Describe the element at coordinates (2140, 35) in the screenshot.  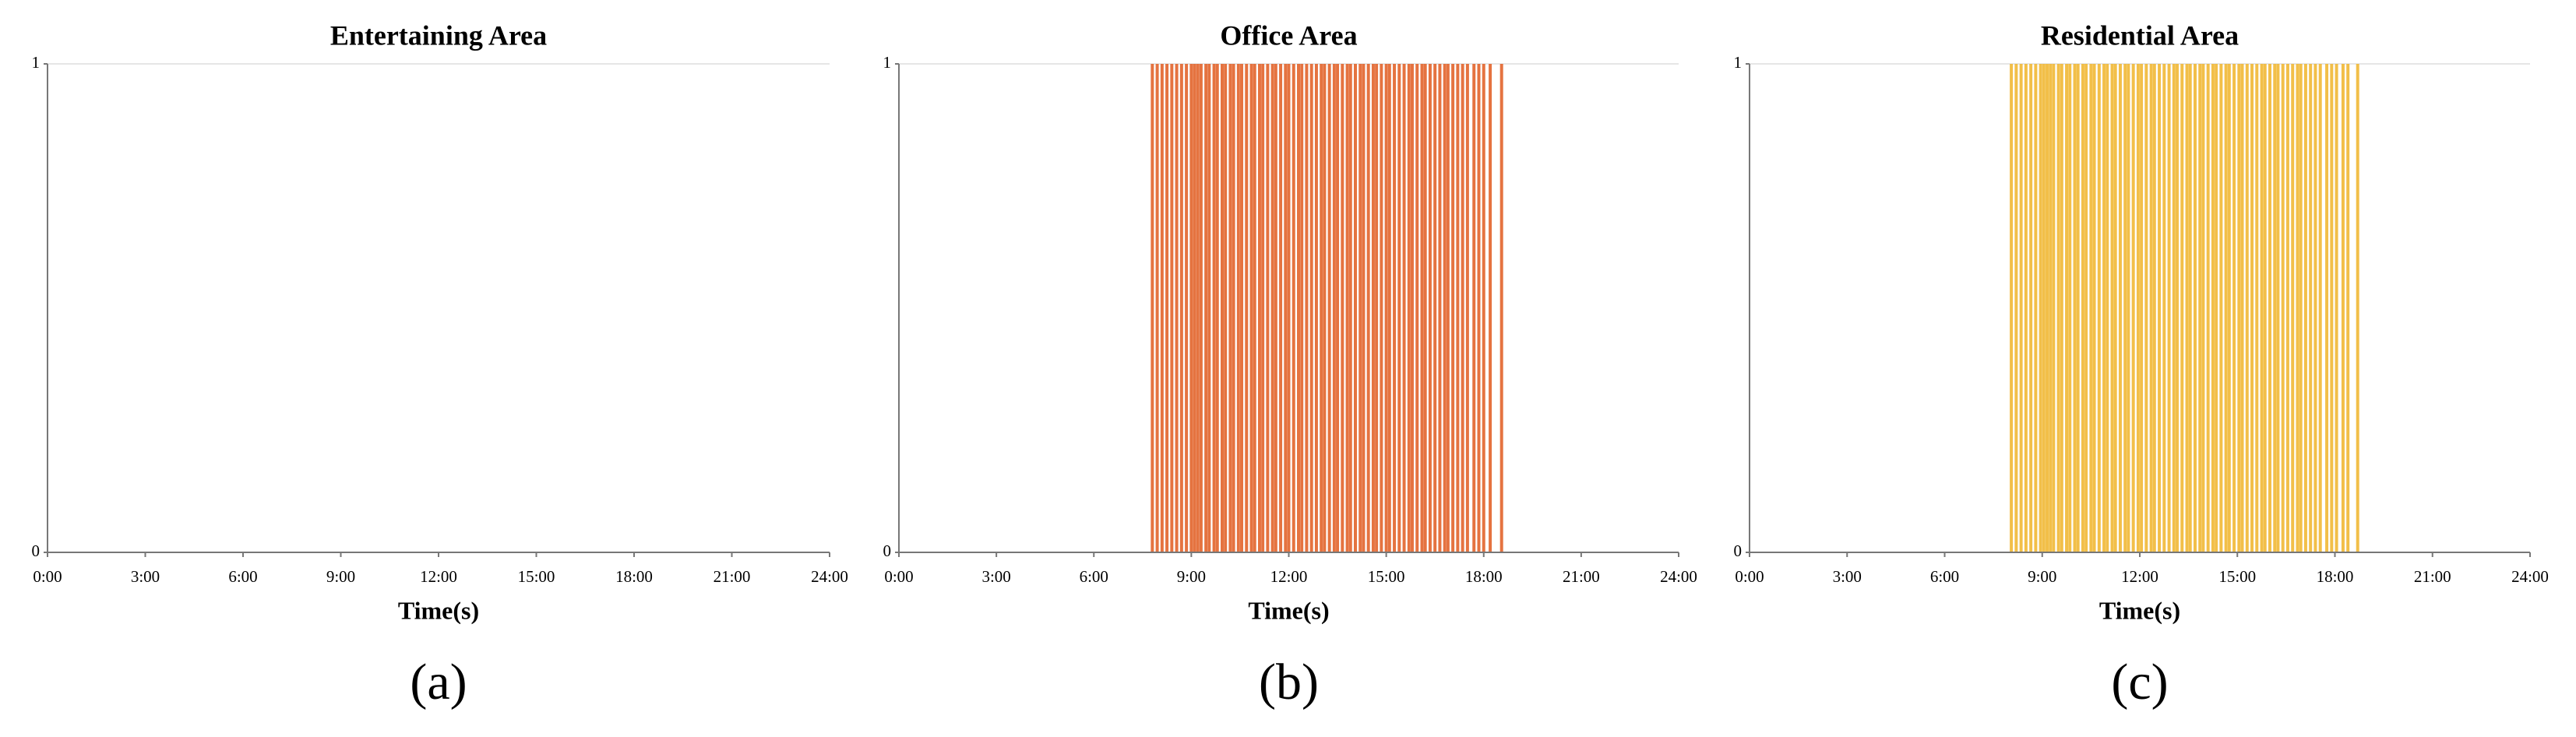
I see `chart-title: Residential Area` at that location.